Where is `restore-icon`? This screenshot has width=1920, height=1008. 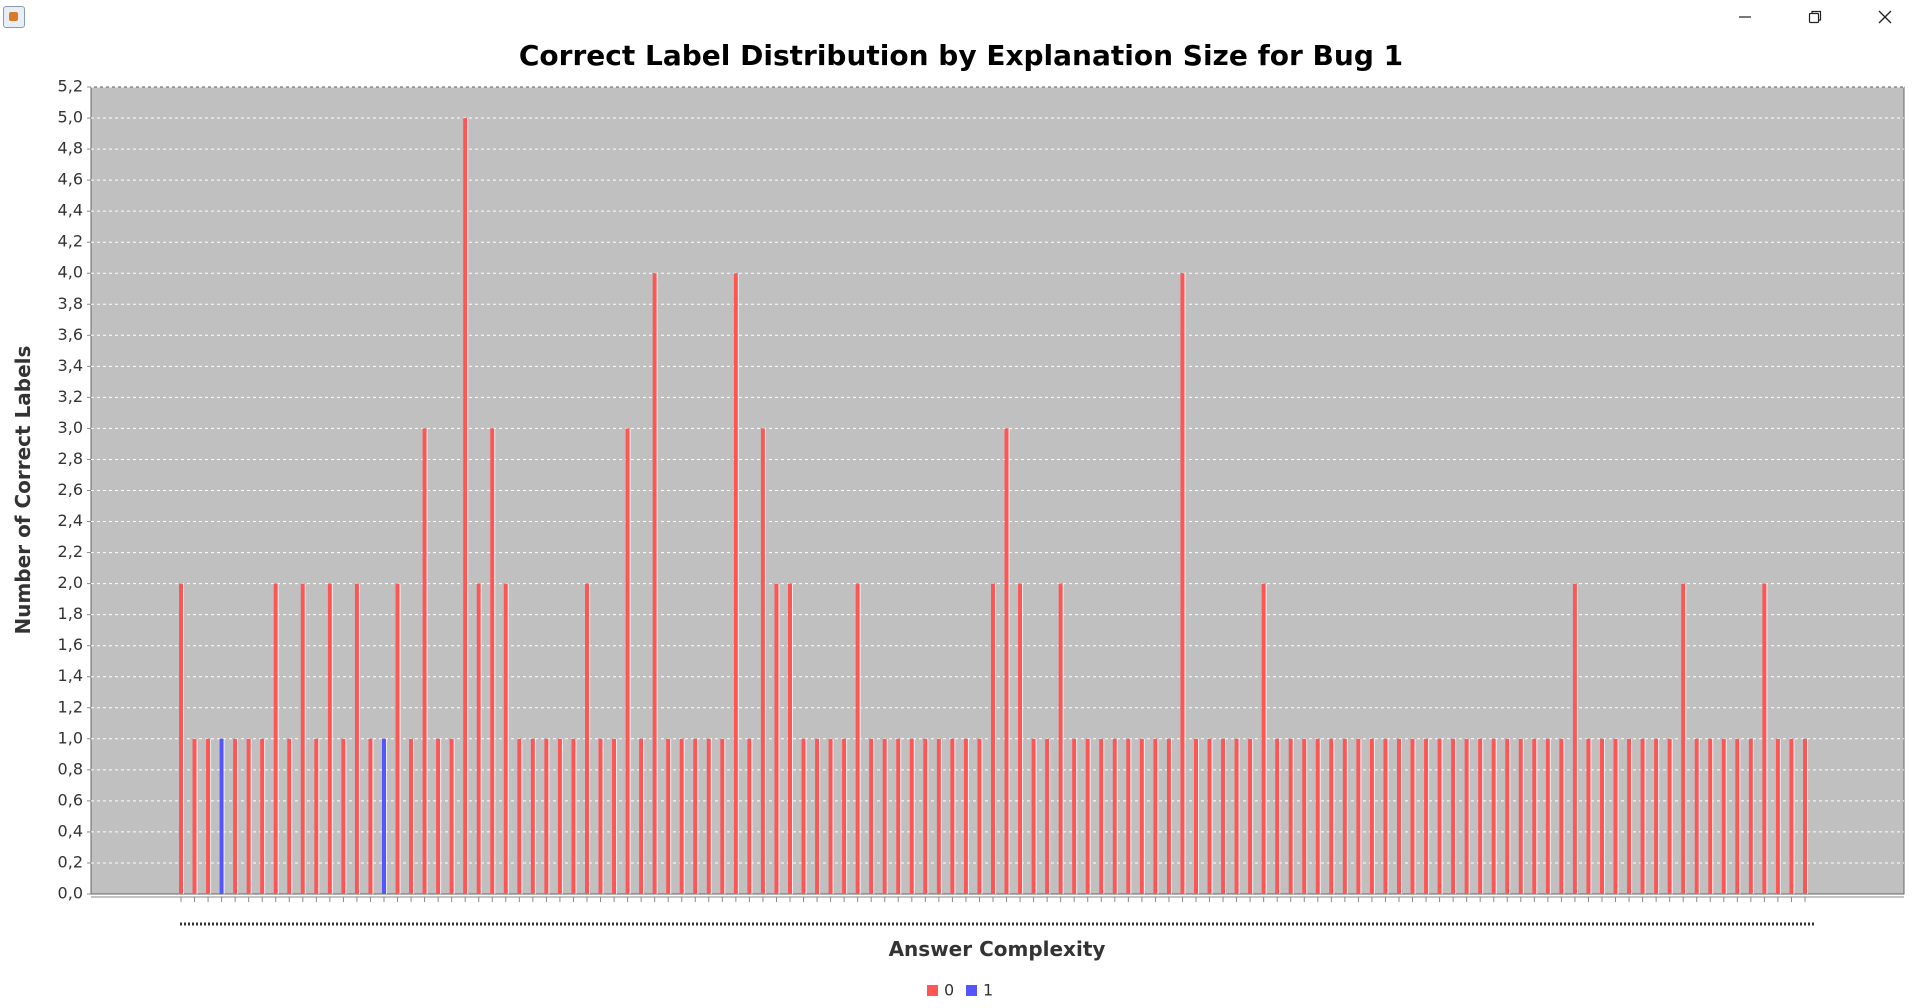 restore-icon is located at coordinates (1815, 17).